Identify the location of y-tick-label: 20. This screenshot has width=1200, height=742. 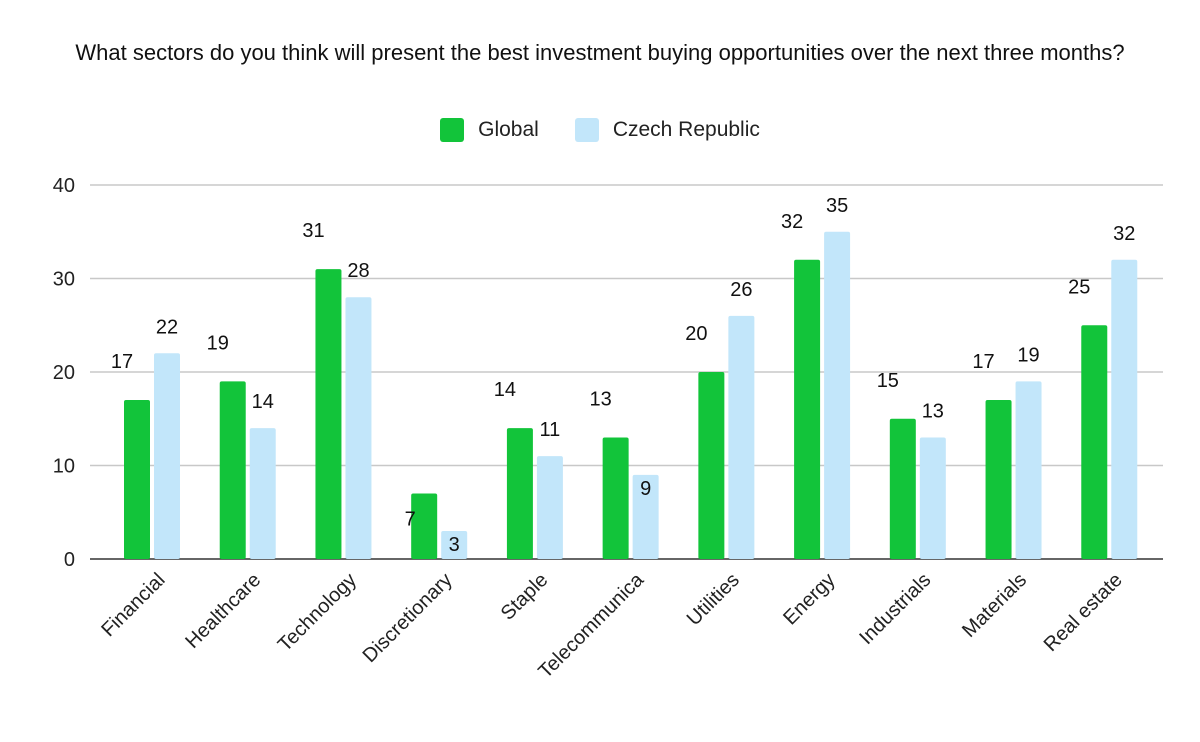
(64, 373).